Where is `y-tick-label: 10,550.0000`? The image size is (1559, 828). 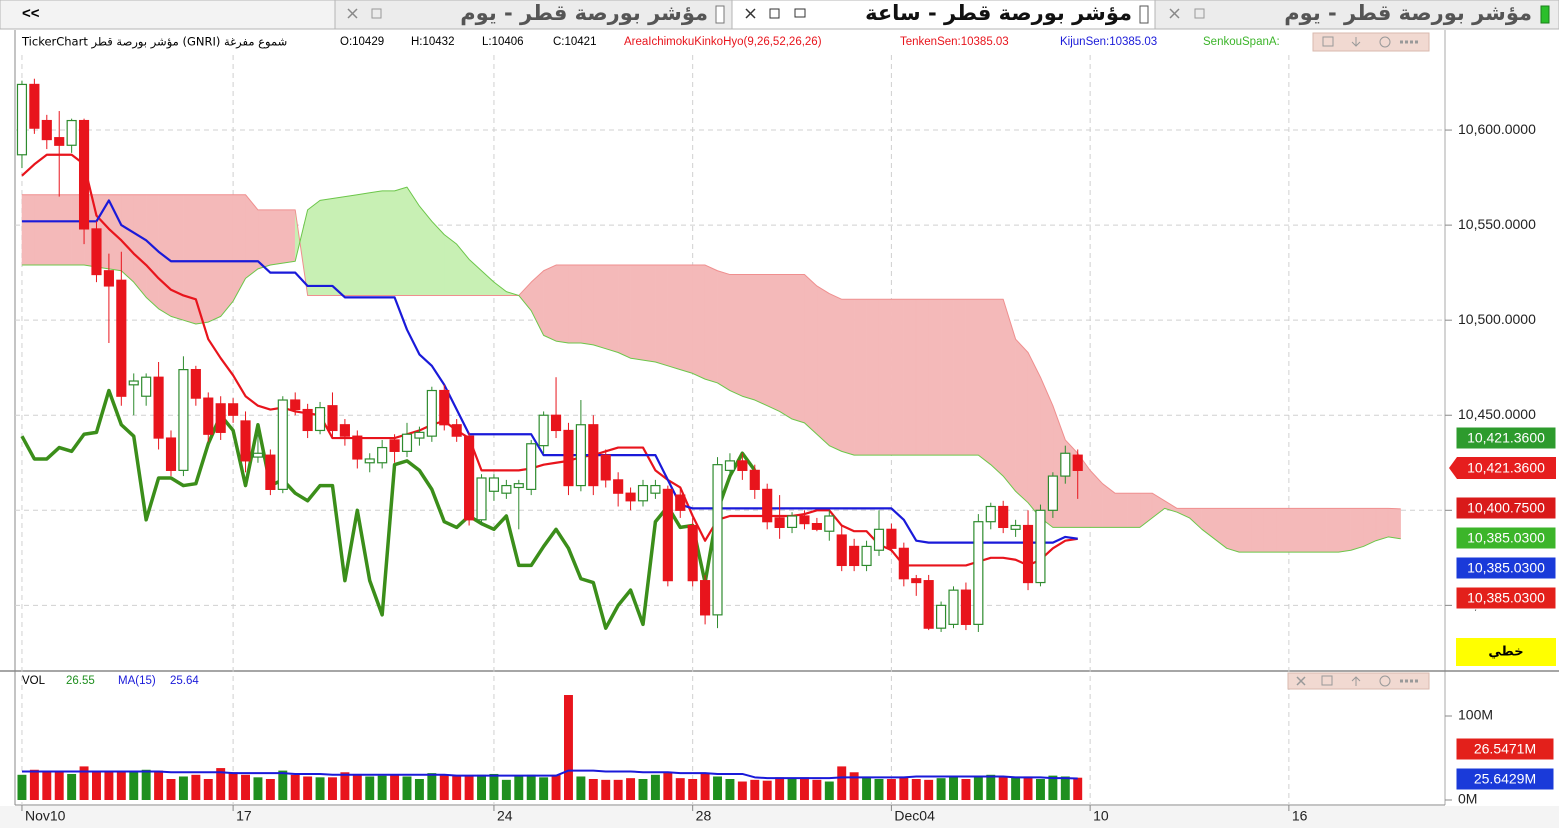
y-tick-label: 10,550.0000 is located at coordinates (1497, 224).